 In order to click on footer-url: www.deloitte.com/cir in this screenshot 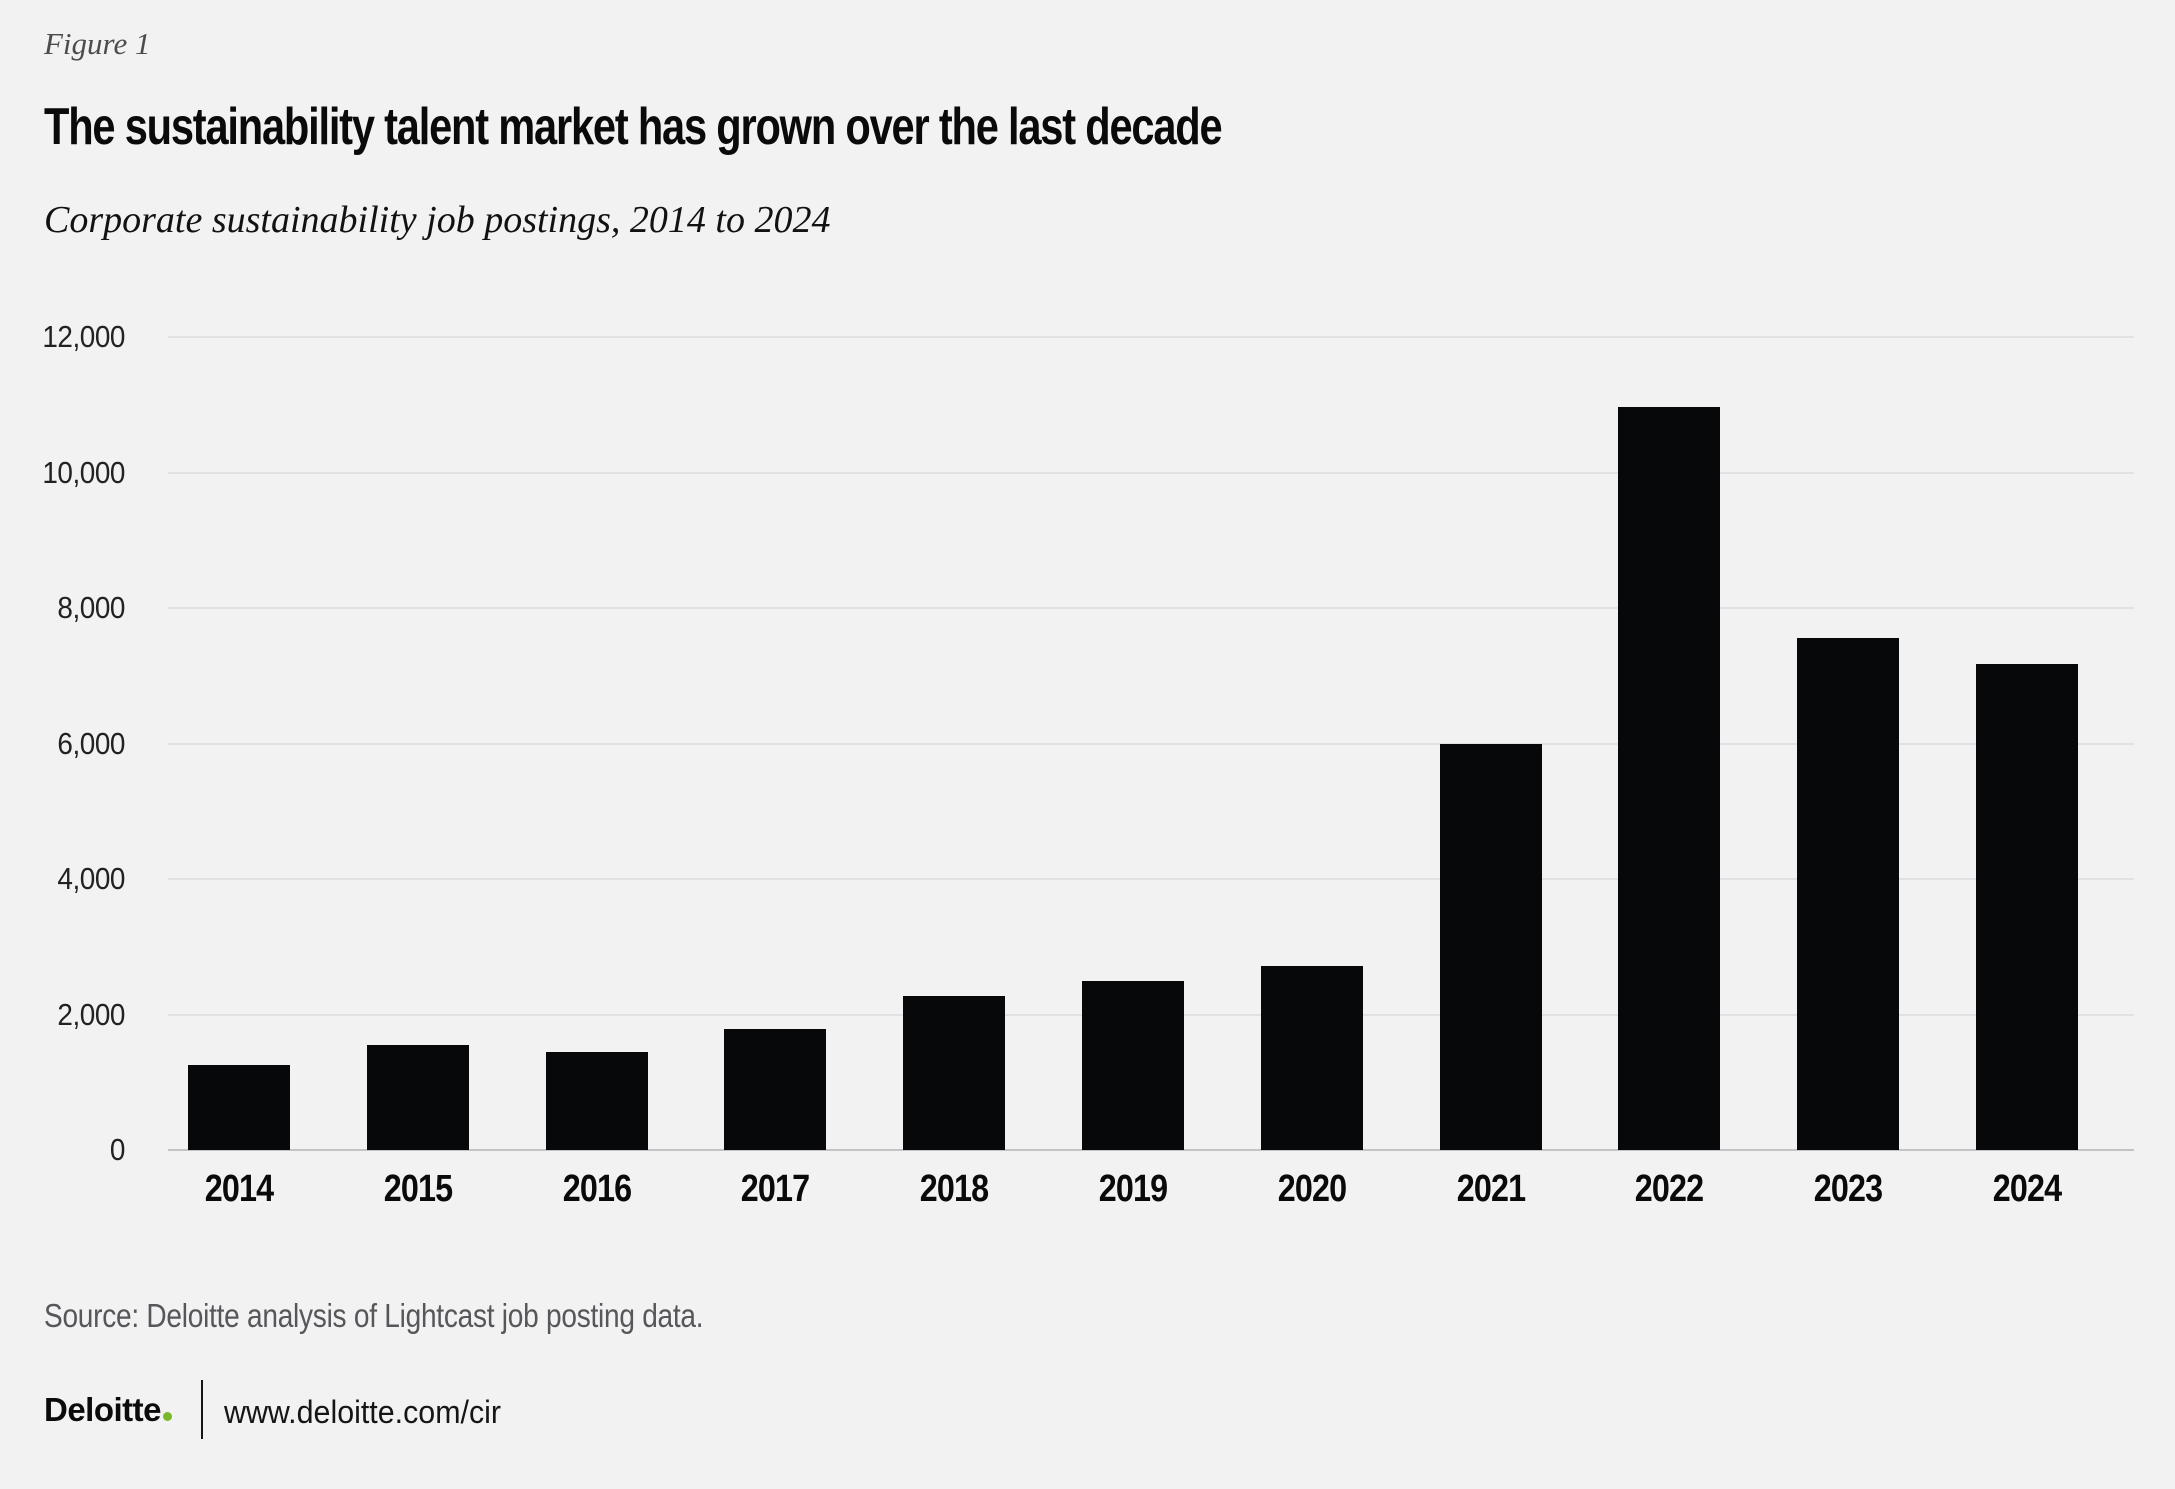, I will do `click(363, 1412)`.